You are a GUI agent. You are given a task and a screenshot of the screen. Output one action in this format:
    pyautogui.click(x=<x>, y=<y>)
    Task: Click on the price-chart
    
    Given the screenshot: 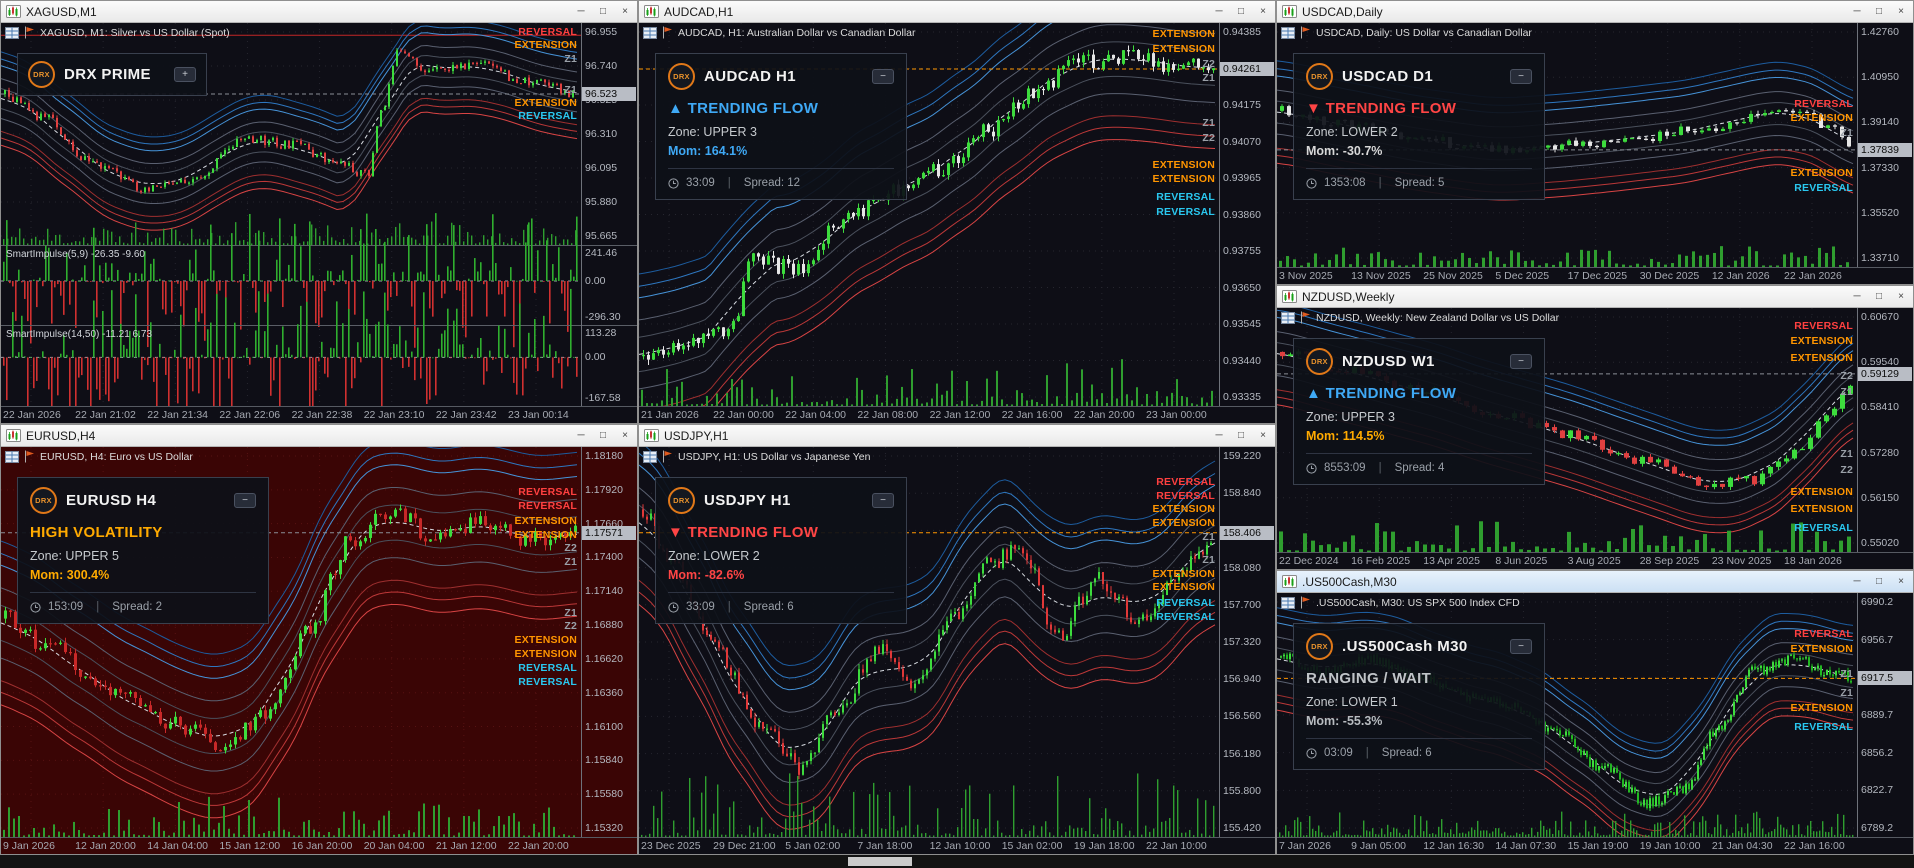 What is the action you would take?
    pyautogui.click(x=319, y=214)
    